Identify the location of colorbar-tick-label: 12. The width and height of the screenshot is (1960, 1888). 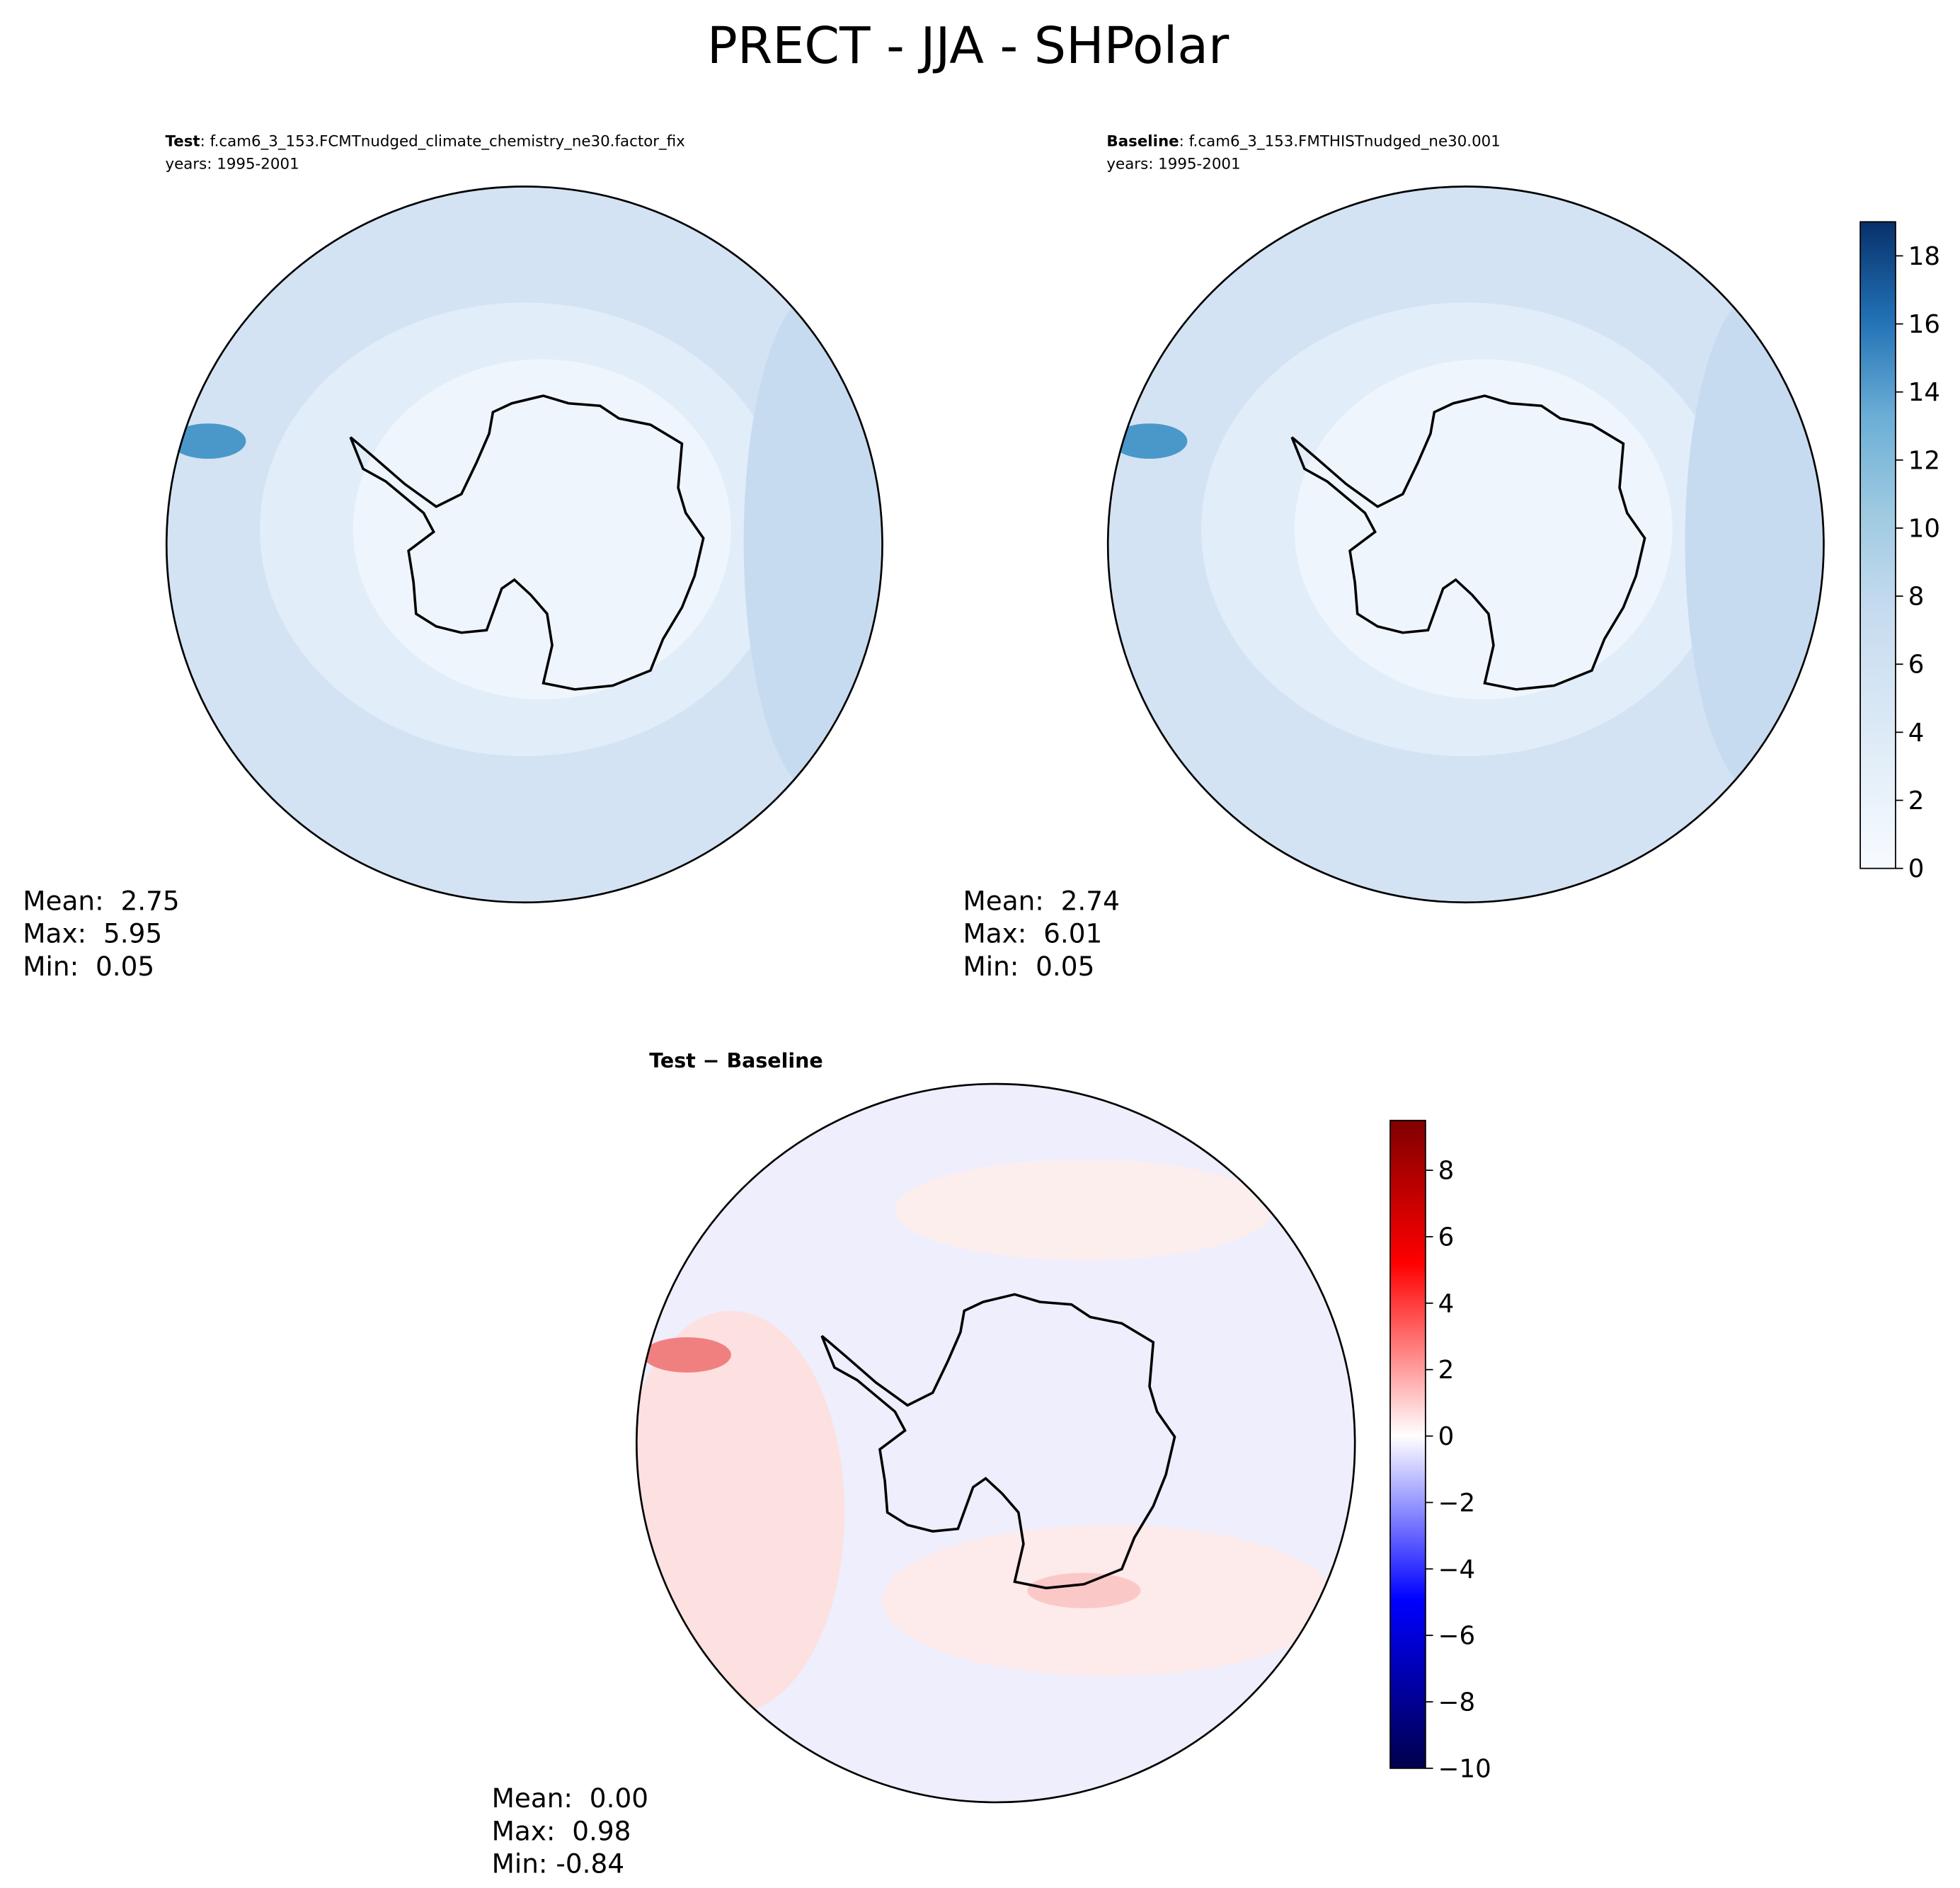
(1924, 461).